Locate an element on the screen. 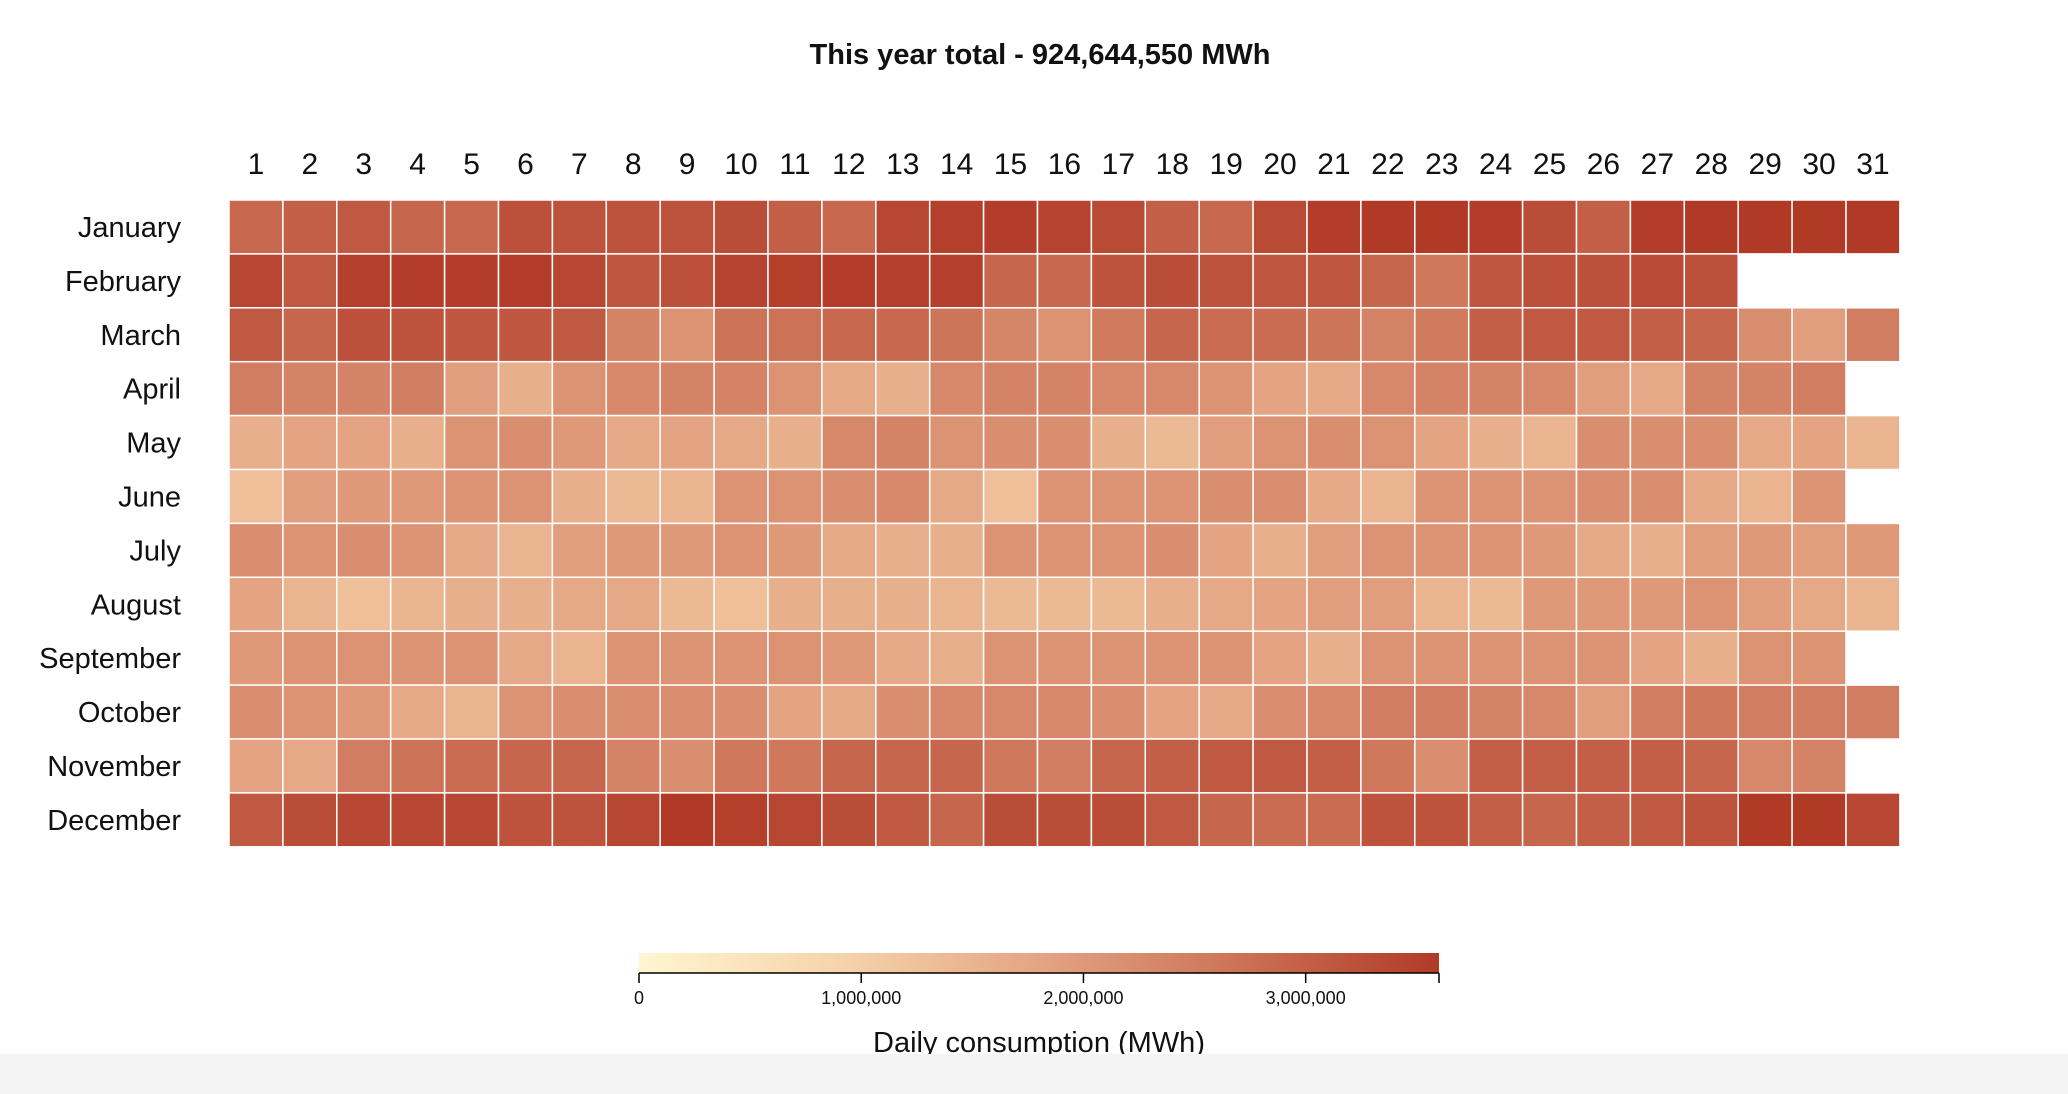  x-tick-label: 26 is located at coordinates (1603, 164).